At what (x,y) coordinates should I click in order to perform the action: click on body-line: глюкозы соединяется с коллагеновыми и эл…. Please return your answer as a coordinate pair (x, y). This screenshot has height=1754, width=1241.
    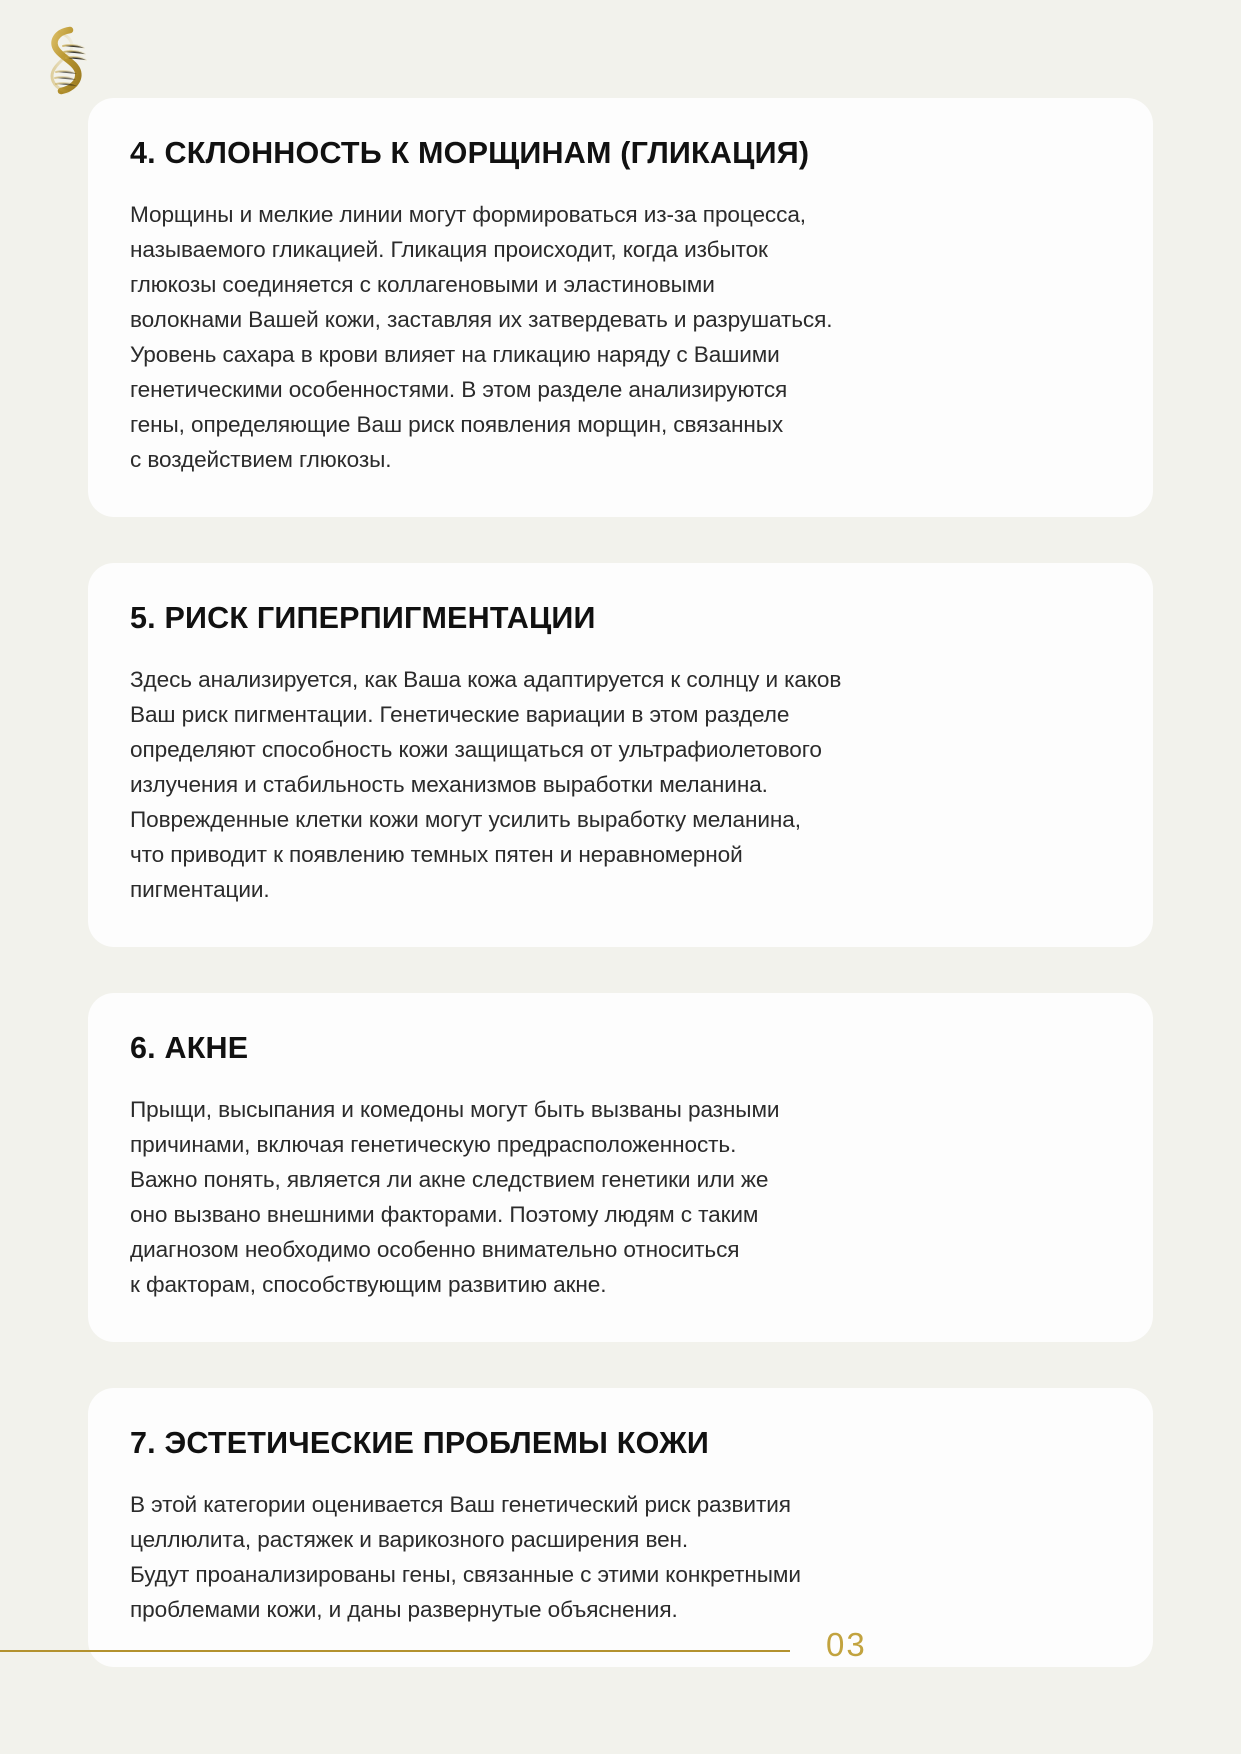
    Looking at the image, I should click on (422, 285).